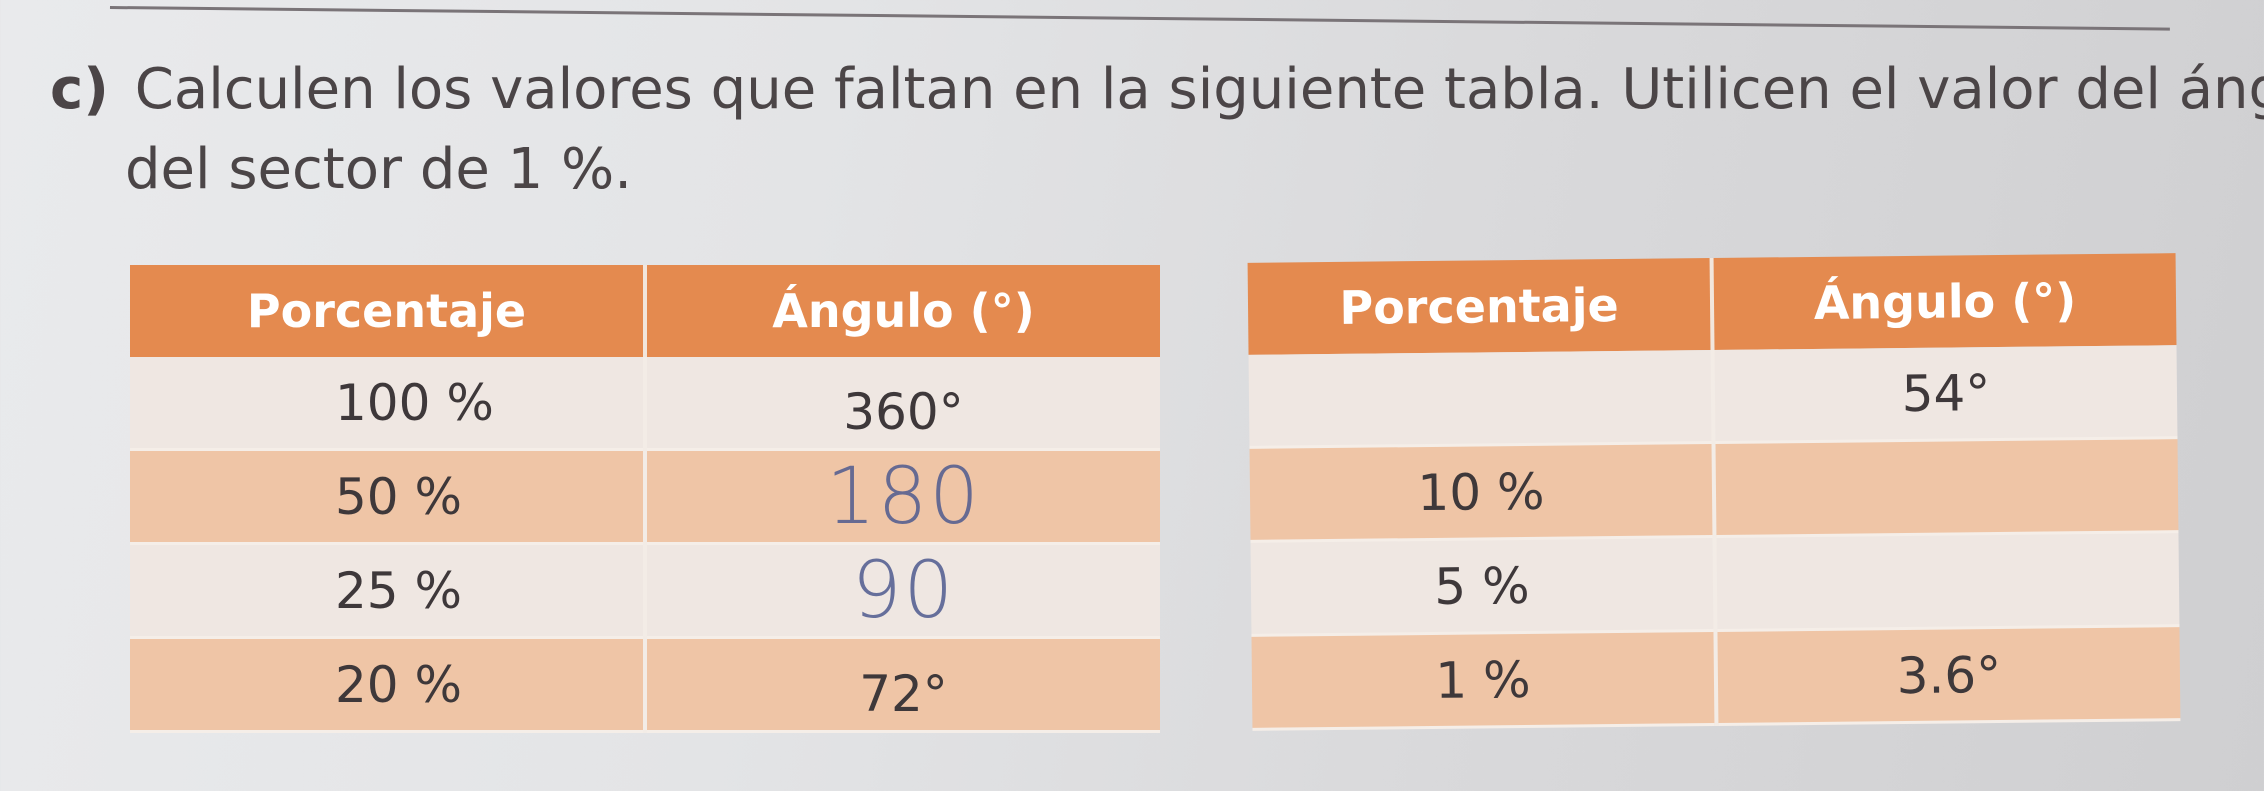 The width and height of the screenshot is (2264, 791). What do you see at coordinates (1948, 675) in the screenshot?
I see `cell-angle: 3.6°` at bounding box center [1948, 675].